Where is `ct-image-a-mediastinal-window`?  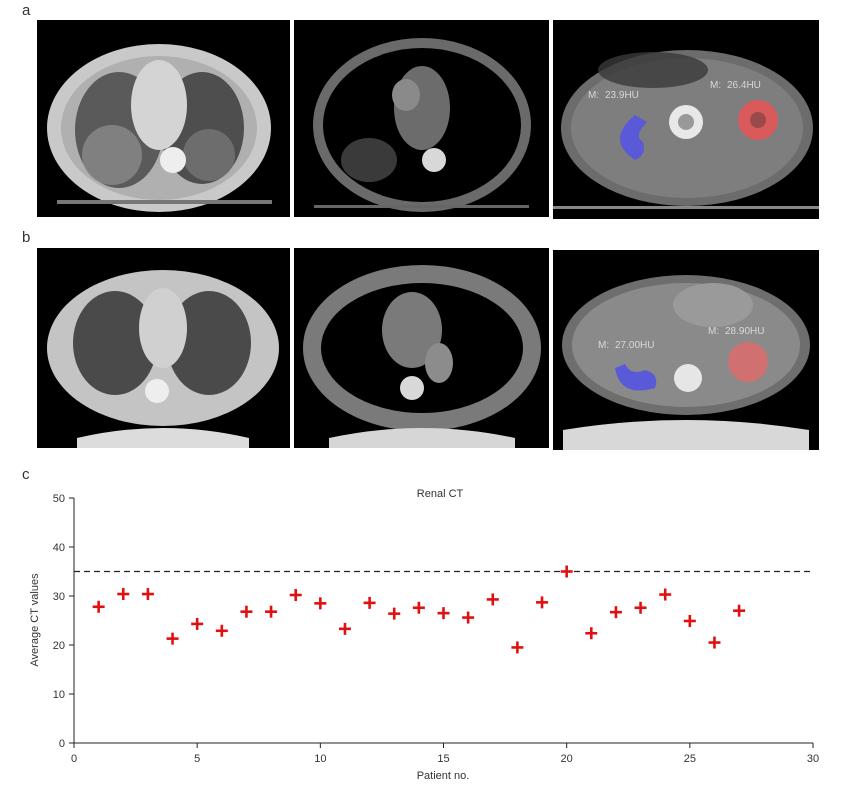
ct-image-a-mediastinal-window is located at coordinates (421, 118).